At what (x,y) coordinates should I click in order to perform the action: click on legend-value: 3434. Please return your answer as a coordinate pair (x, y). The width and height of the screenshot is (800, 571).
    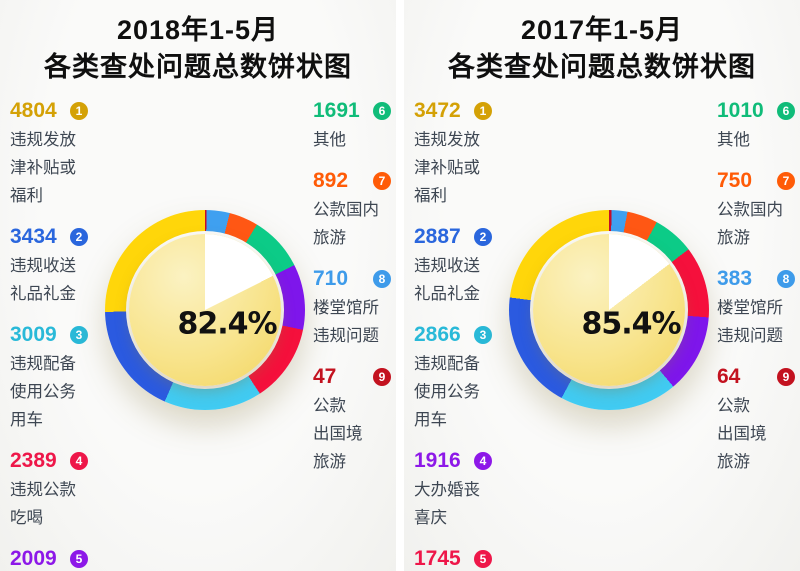
    Looking at the image, I should click on (33, 236).